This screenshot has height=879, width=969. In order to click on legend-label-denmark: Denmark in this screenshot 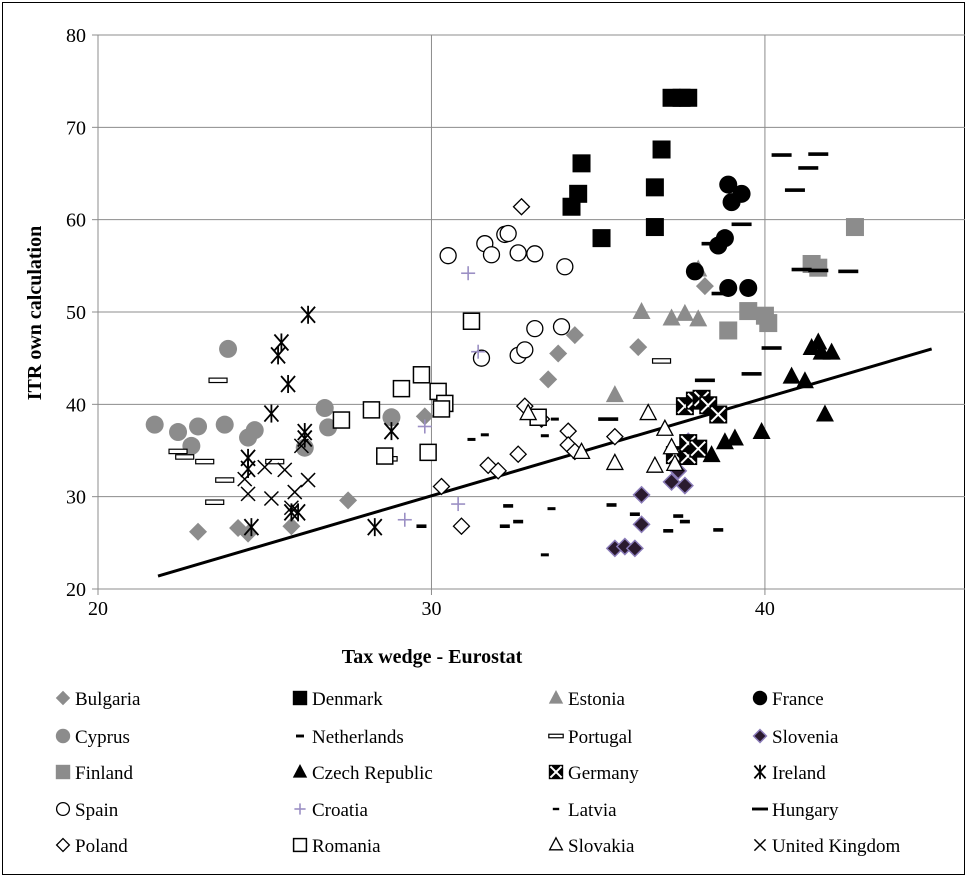, I will do `click(347, 699)`.